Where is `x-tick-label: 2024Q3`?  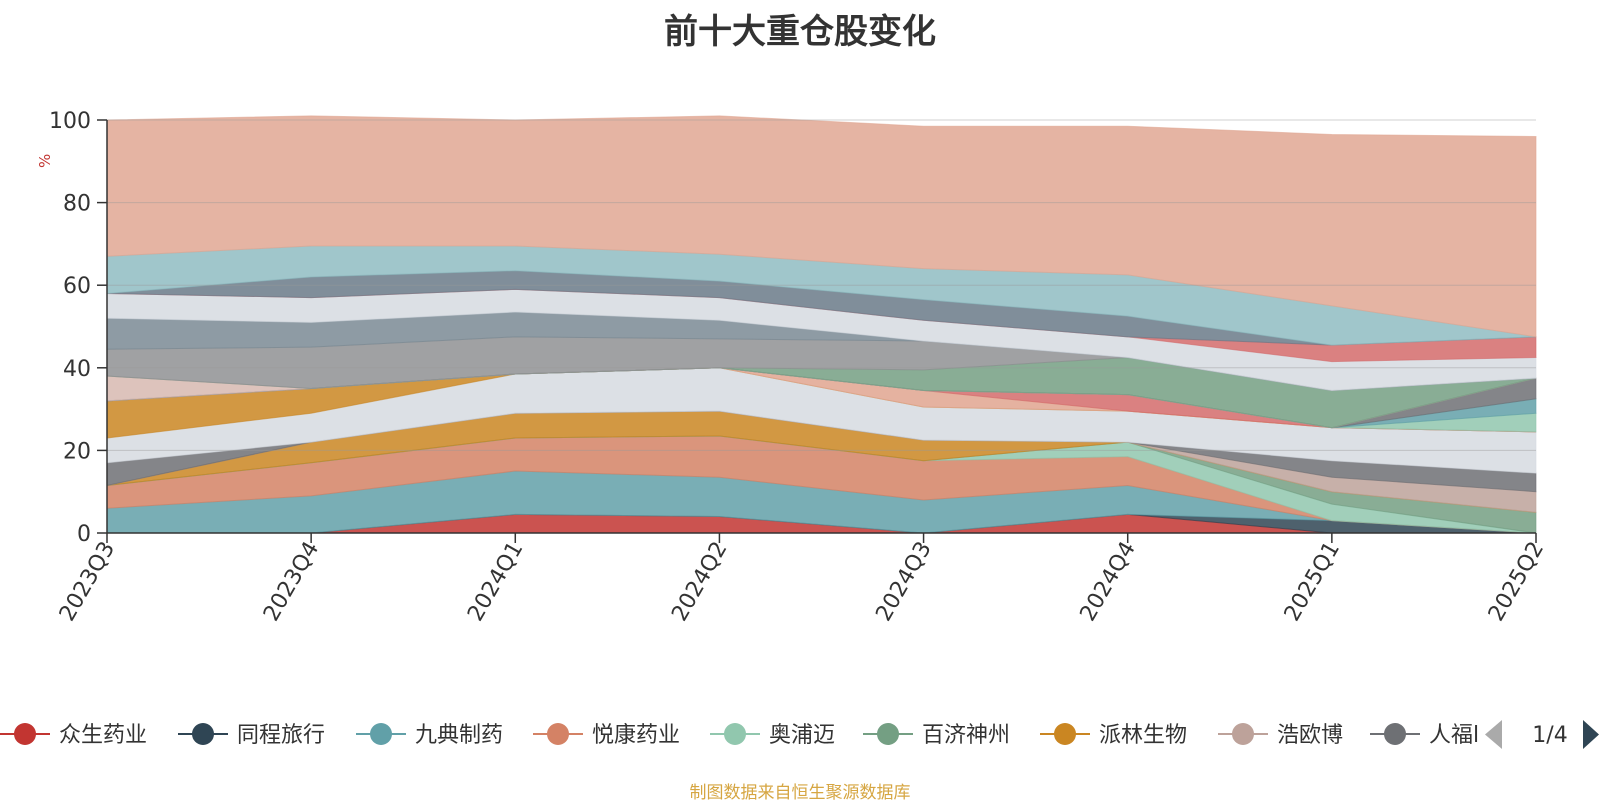 x-tick-label: 2024Q3 is located at coordinates (903, 582).